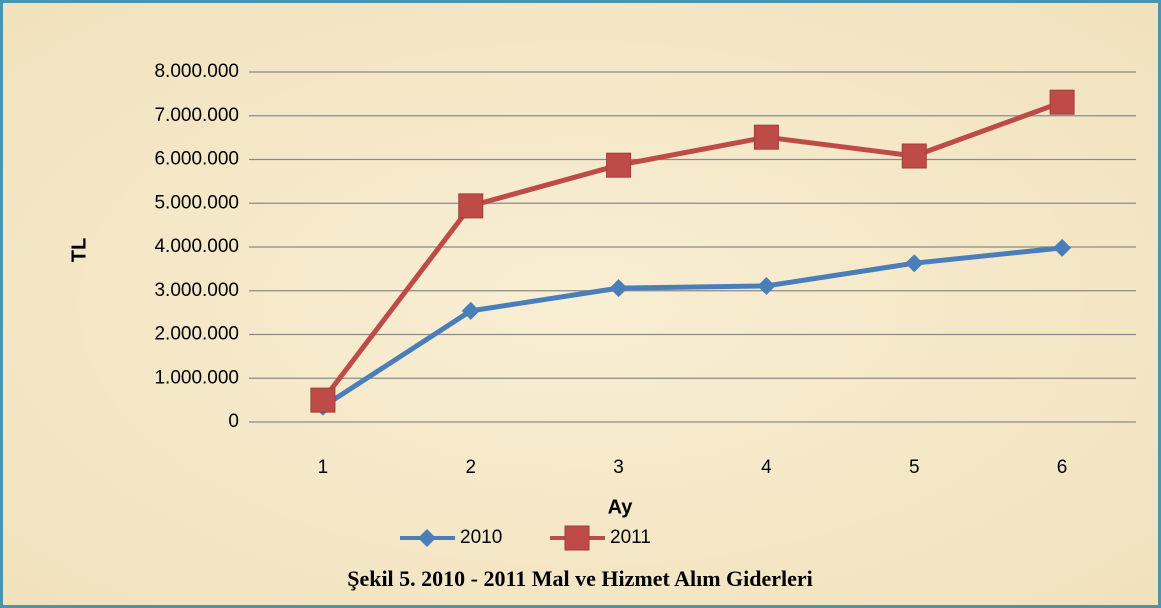 Image resolution: width=1161 pixels, height=608 pixels. Describe the element at coordinates (766, 467) in the screenshot. I see `x-tick-label: 4` at that location.